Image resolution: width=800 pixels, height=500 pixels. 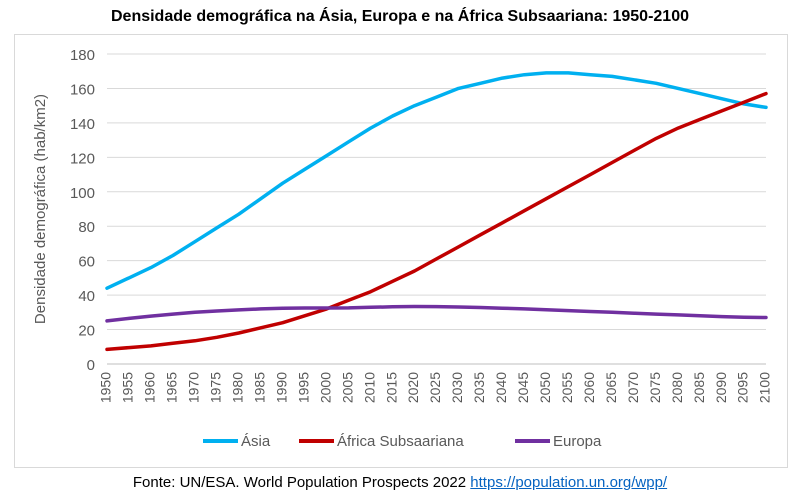 I want to click on x-tick-label: 1995, so click(x=303, y=387).